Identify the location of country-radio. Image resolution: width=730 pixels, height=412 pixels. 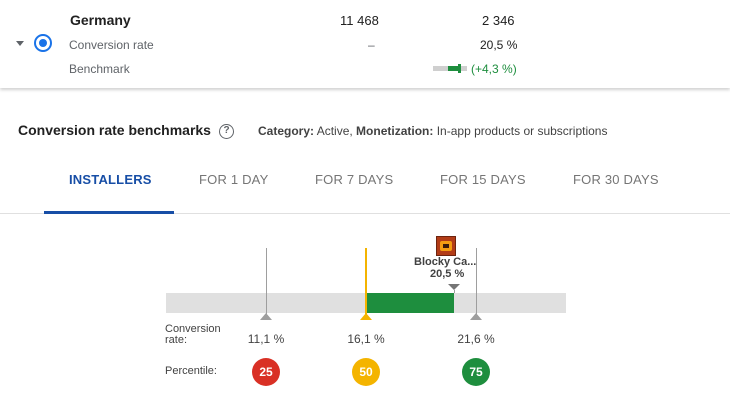
(43, 43).